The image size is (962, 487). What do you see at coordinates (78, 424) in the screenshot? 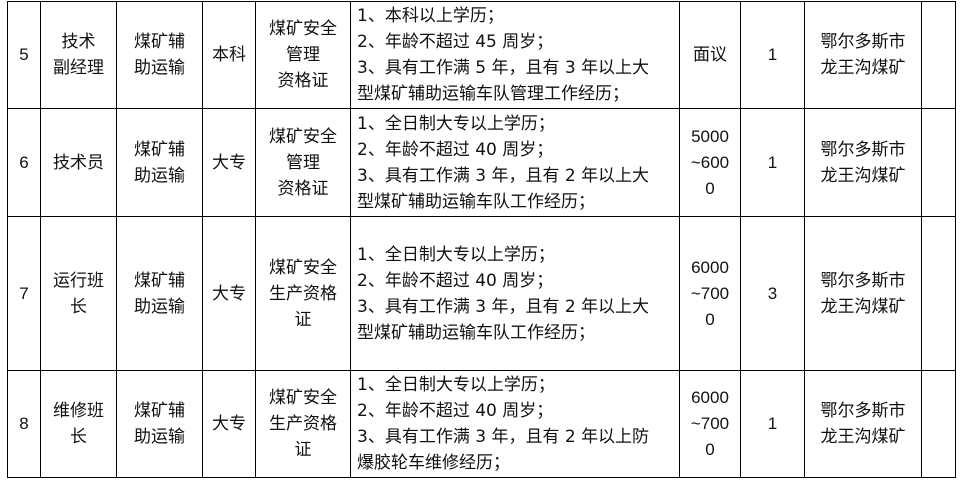
I see `position-cell: 维修班长` at bounding box center [78, 424].